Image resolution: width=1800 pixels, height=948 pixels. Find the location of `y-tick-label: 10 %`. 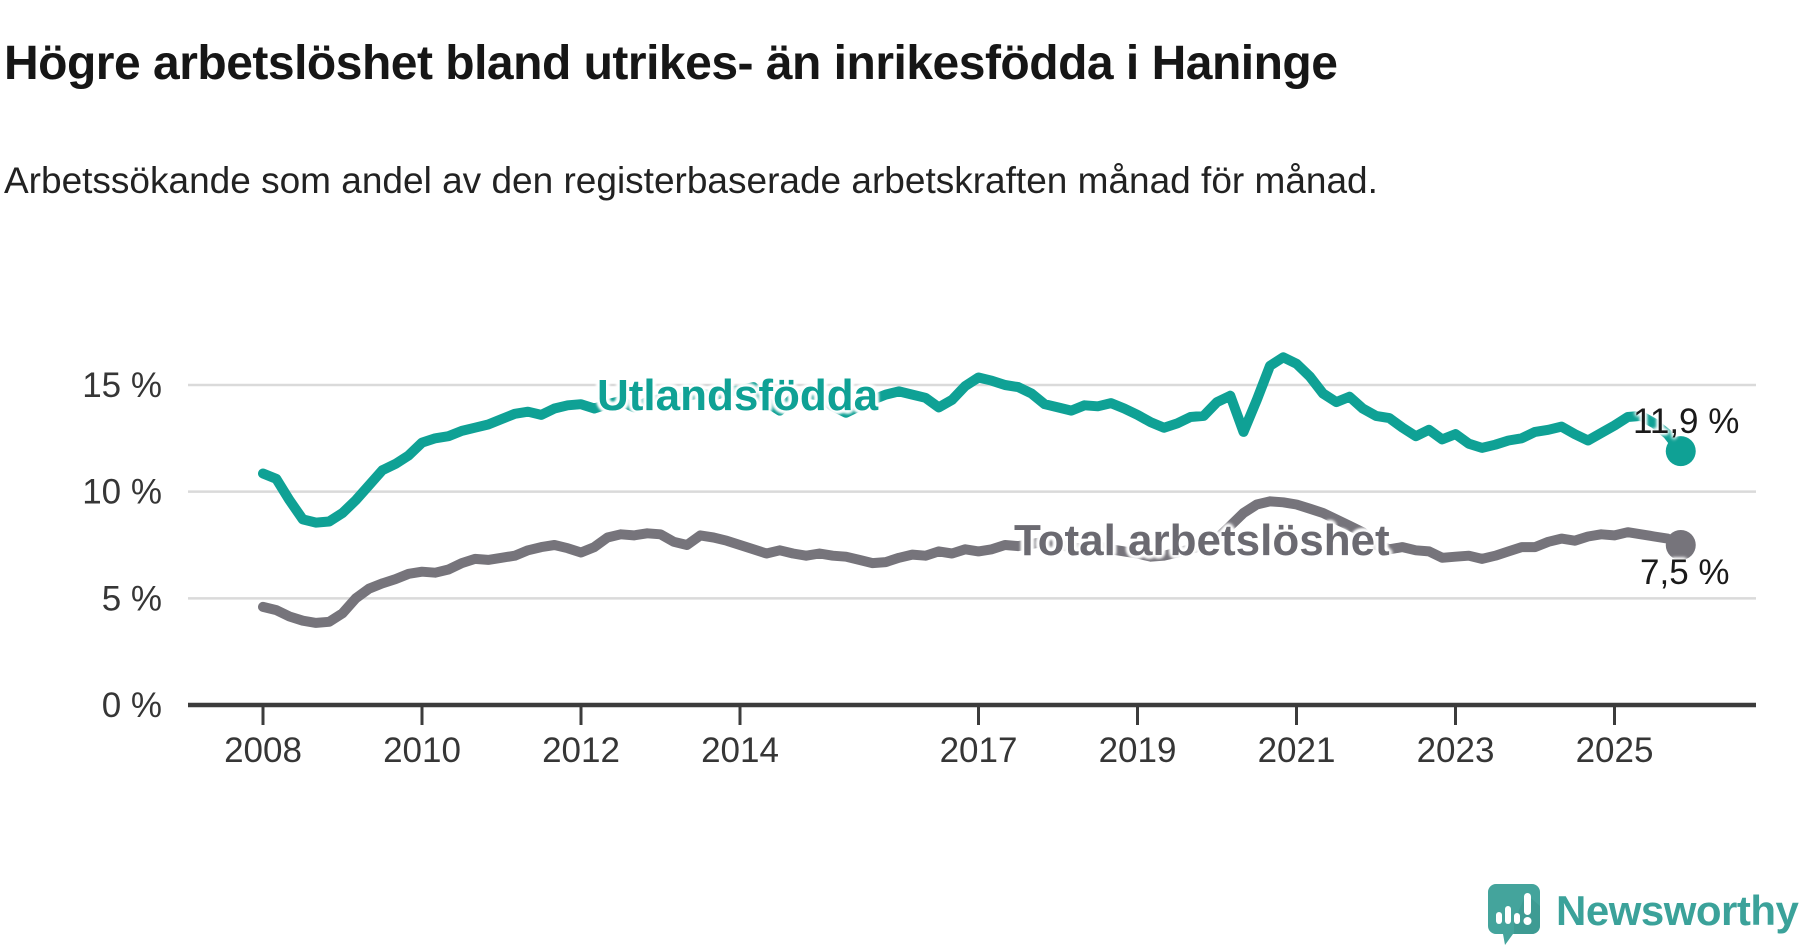

y-tick-label: 10 % is located at coordinates (122, 492).